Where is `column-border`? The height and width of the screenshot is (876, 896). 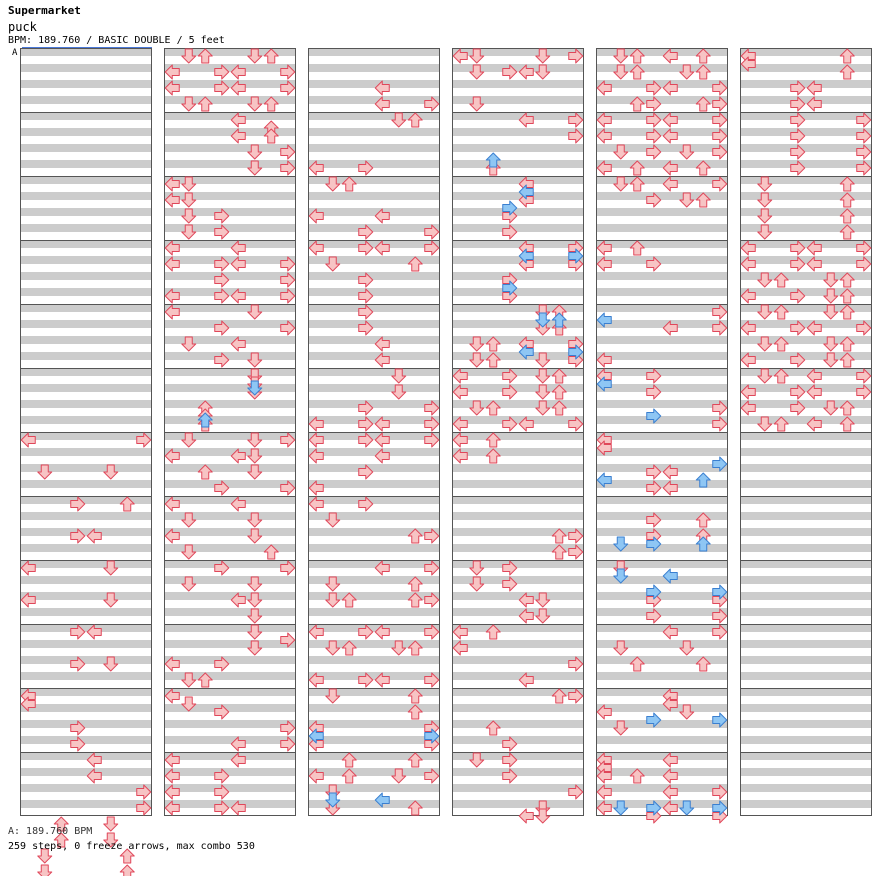
column-border is located at coordinates (230, 432).